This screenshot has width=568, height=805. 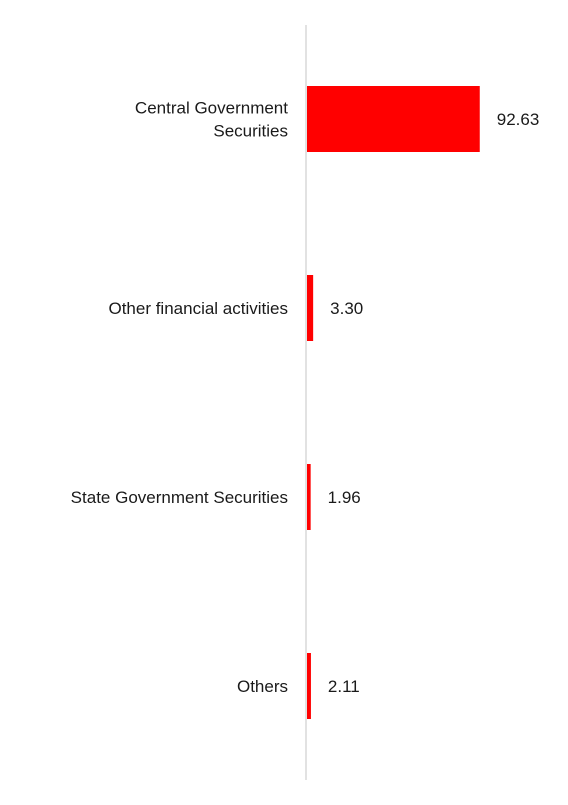 What do you see at coordinates (211, 108) in the screenshot?
I see `category-label-line: Central Government` at bounding box center [211, 108].